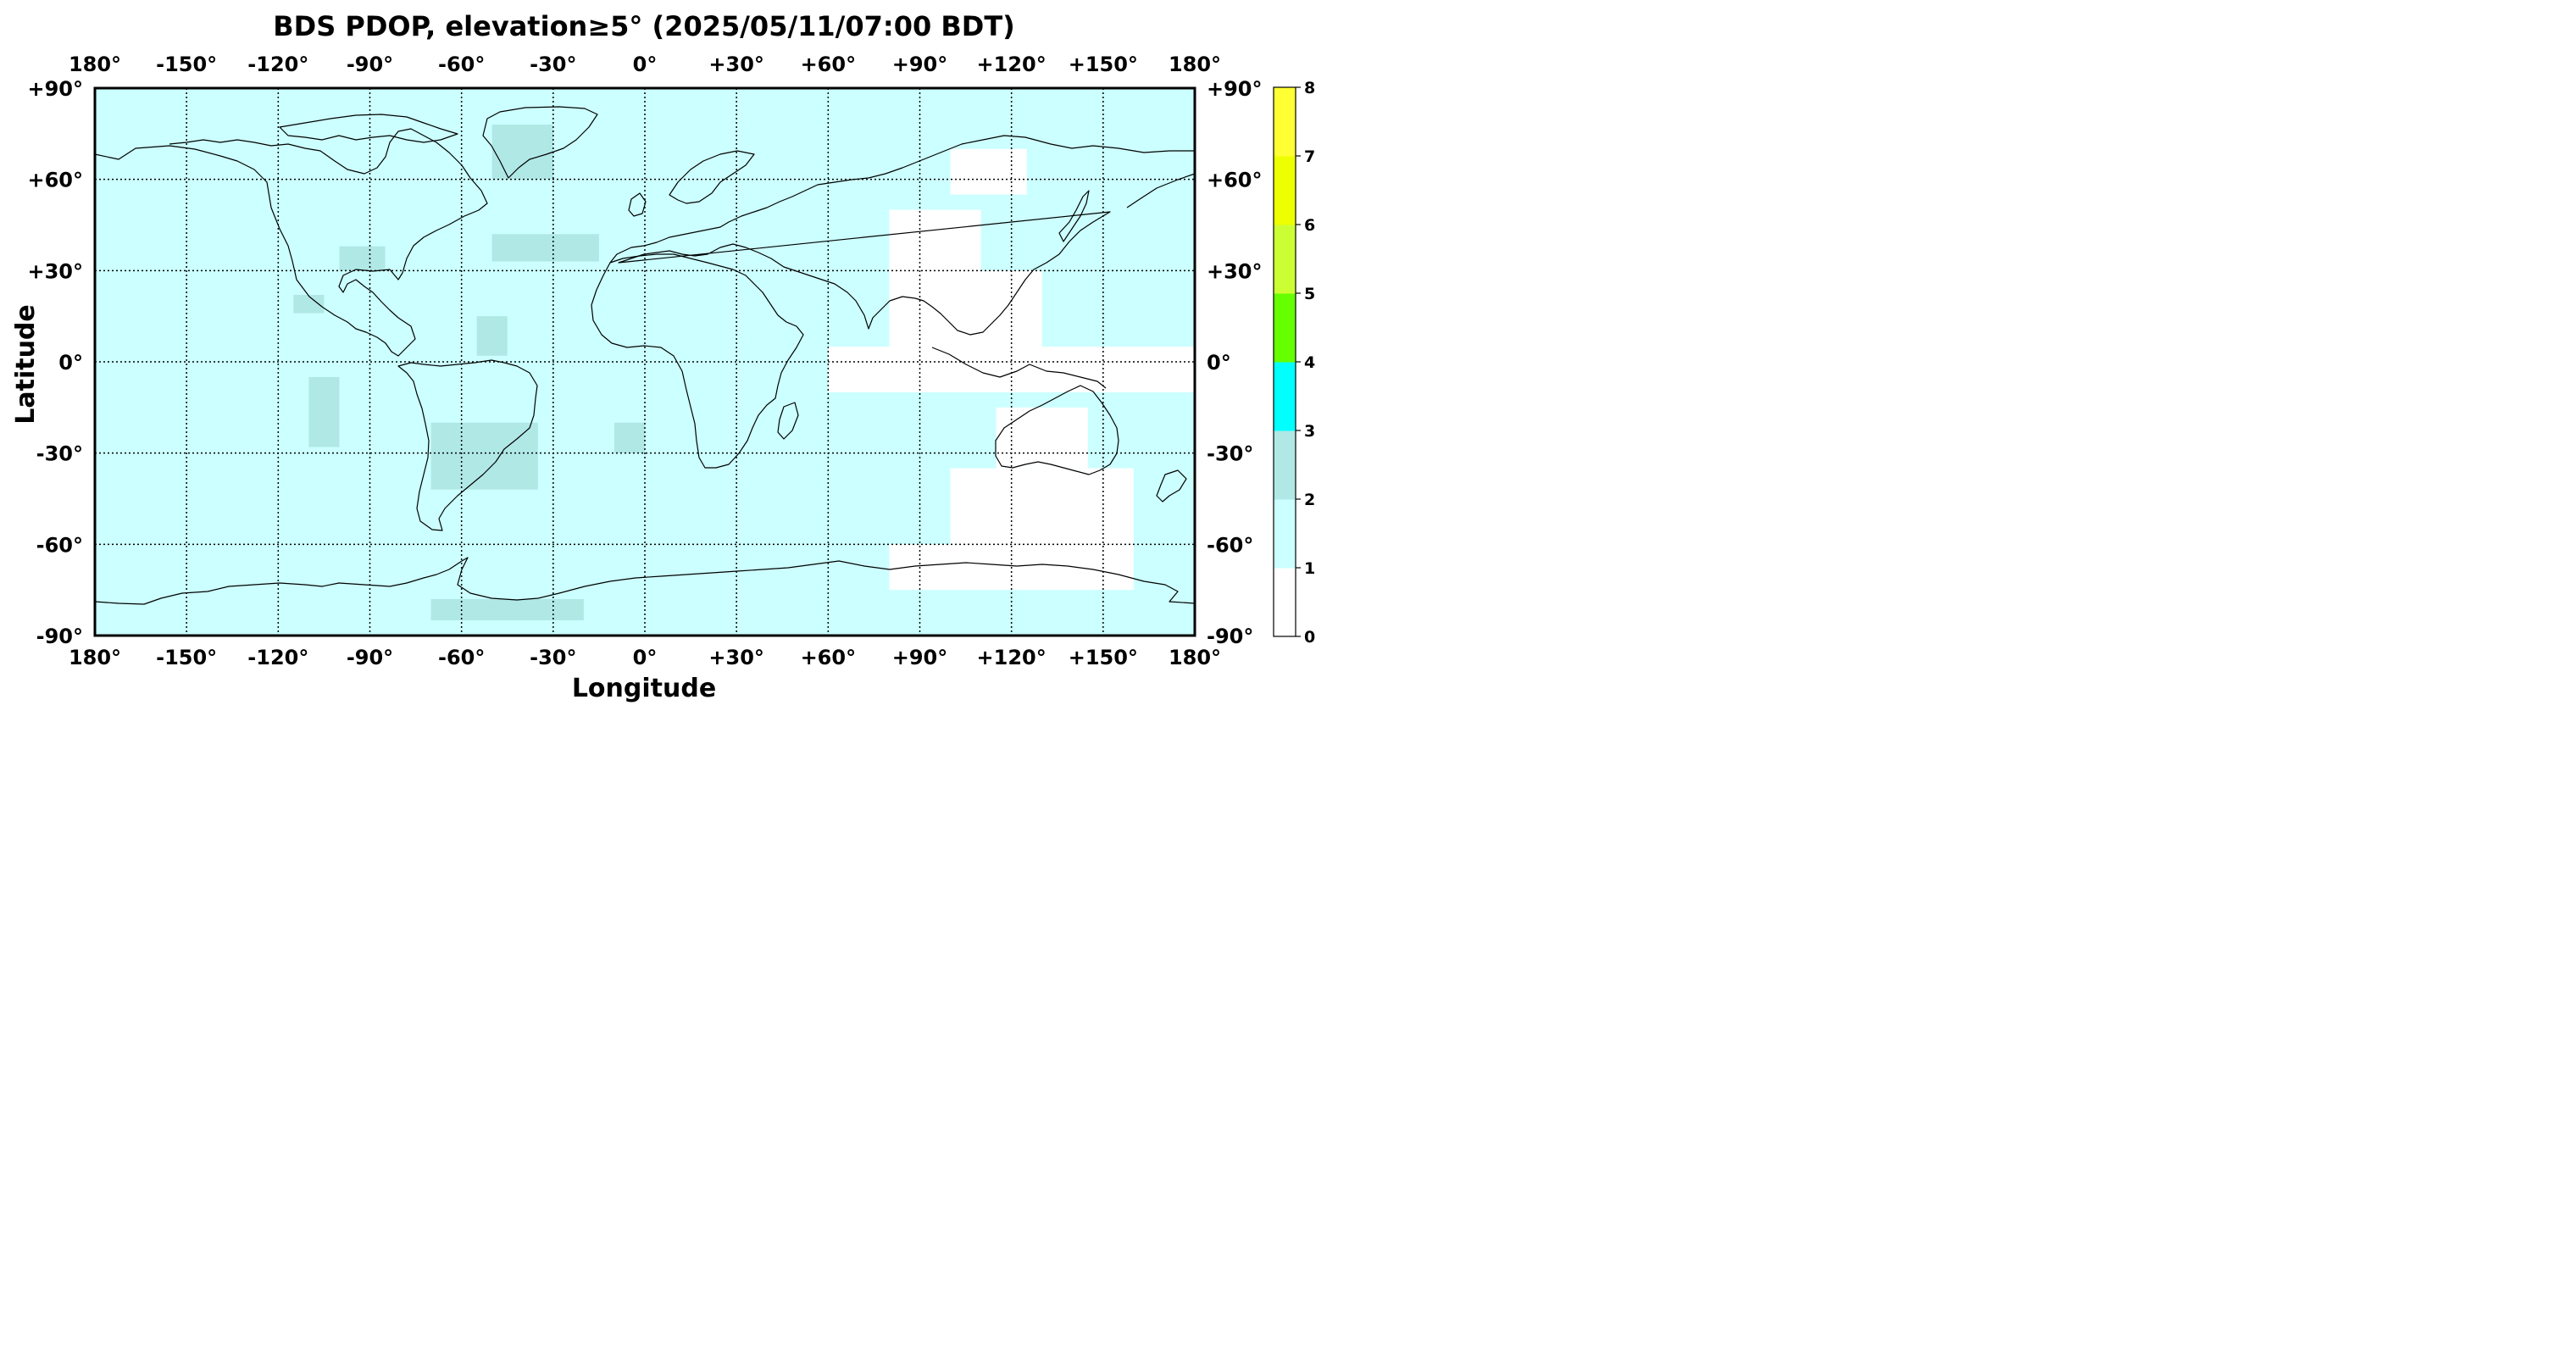 This screenshot has width=2576, height=1366. What do you see at coordinates (1309, 156) in the screenshot?
I see `colorbar-tick-label: 7` at bounding box center [1309, 156].